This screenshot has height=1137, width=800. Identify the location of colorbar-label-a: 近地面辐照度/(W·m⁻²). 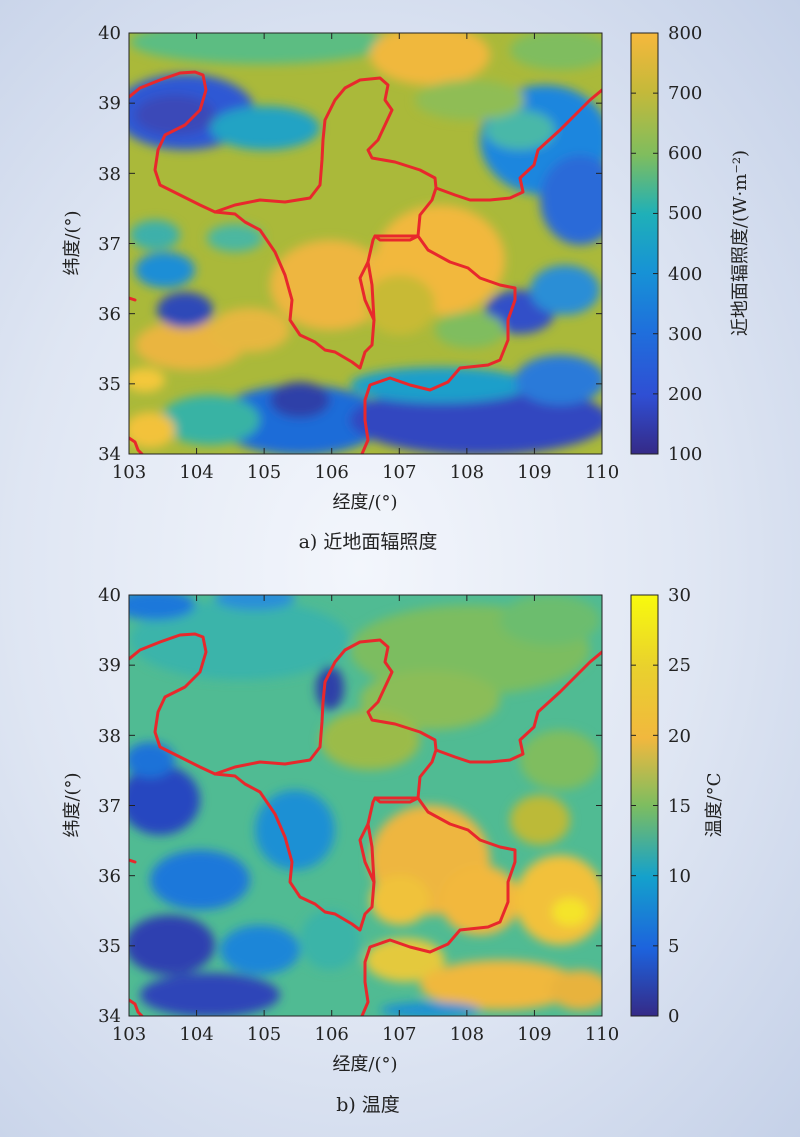
(740, 243).